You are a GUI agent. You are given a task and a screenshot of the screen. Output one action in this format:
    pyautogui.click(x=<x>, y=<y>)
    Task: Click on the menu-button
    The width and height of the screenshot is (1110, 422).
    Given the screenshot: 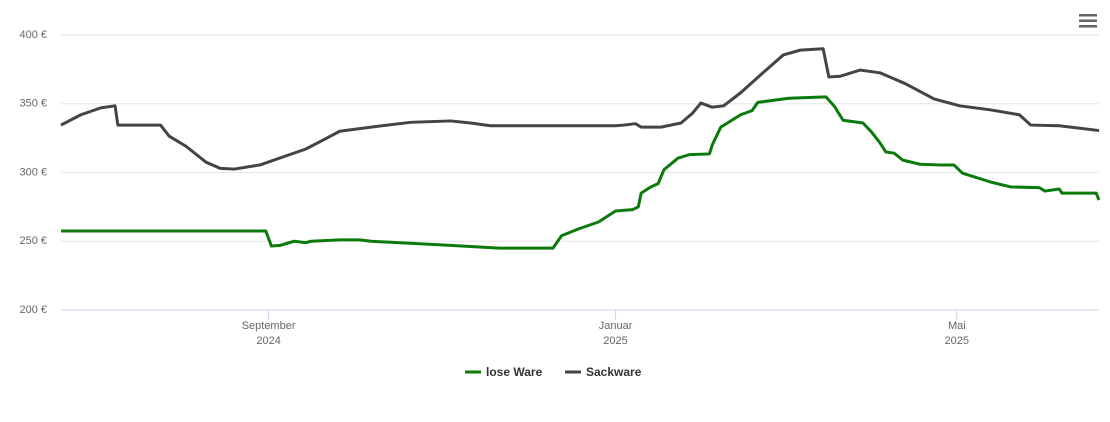 What is the action you would take?
    pyautogui.click(x=1088, y=21)
    